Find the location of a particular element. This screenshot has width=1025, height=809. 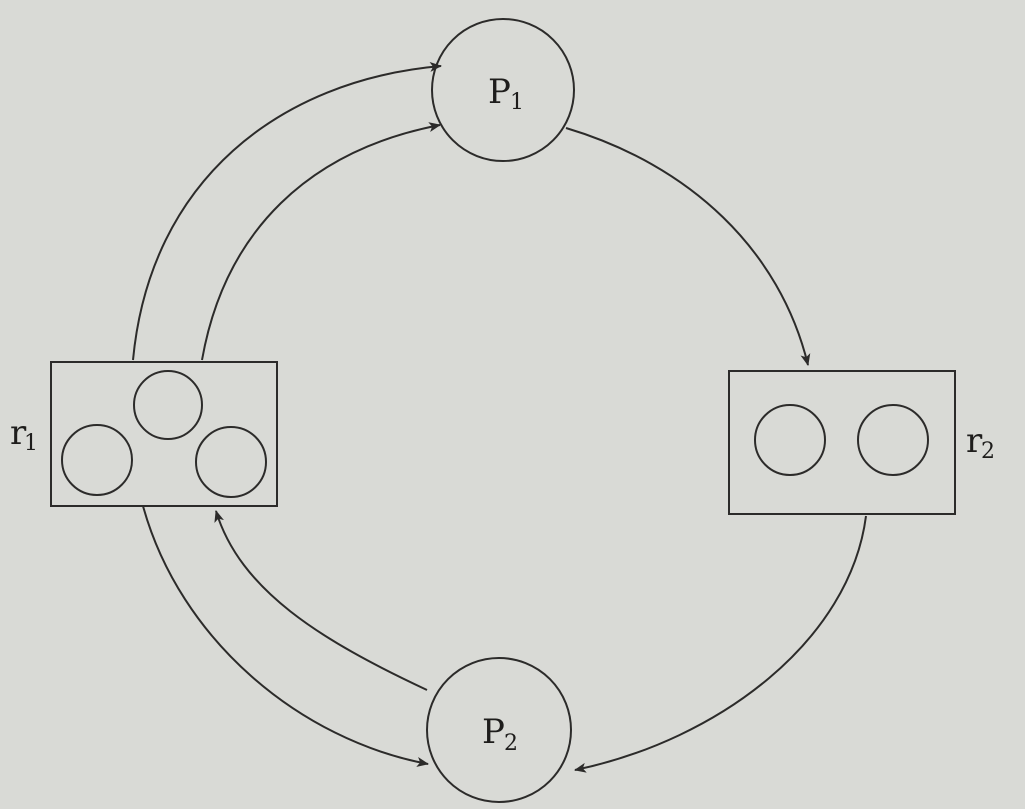

edge-r2-to-p2 is located at coordinates (720, 644).